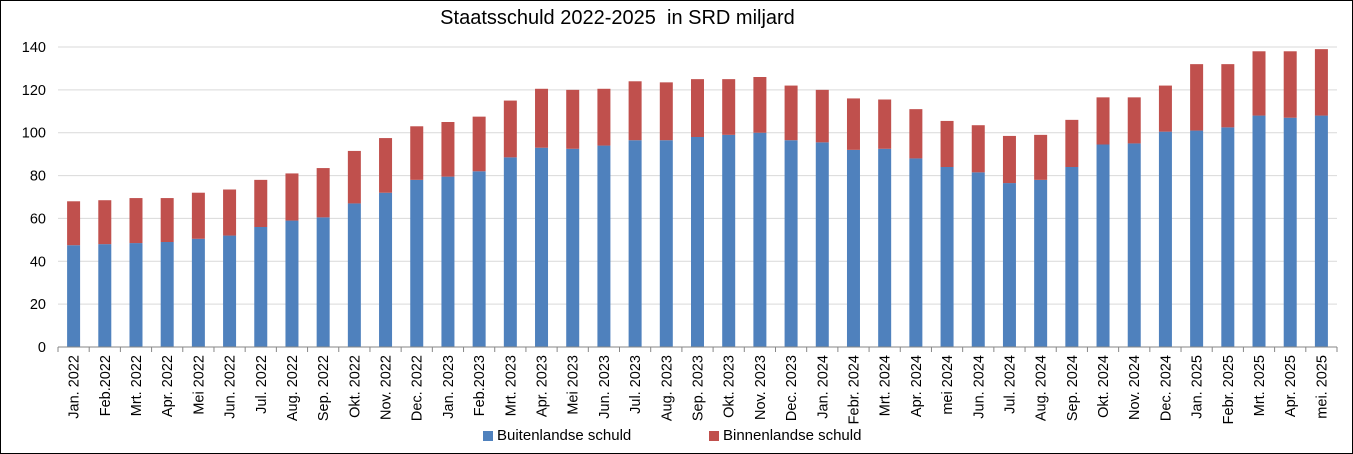 The height and width of the screenshot is (454, 1353). Describe the element at coordinates (38, 305) in the screenshot. I see `y-tick-label: 20` at that location.